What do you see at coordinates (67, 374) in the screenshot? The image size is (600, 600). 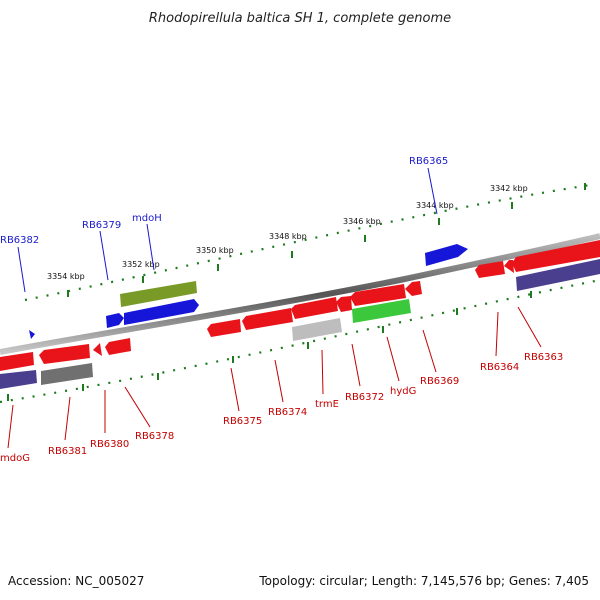 I see `gene-arrow-gray` at bounding box center [67, 374].